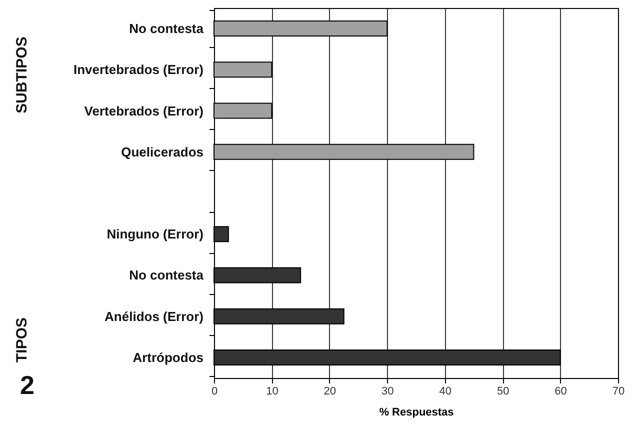 This screenshot has width=633, height=430. Describe the element at coordinates (445, 392) in the screenshot. I see `x-tick-label: 40` at that location.